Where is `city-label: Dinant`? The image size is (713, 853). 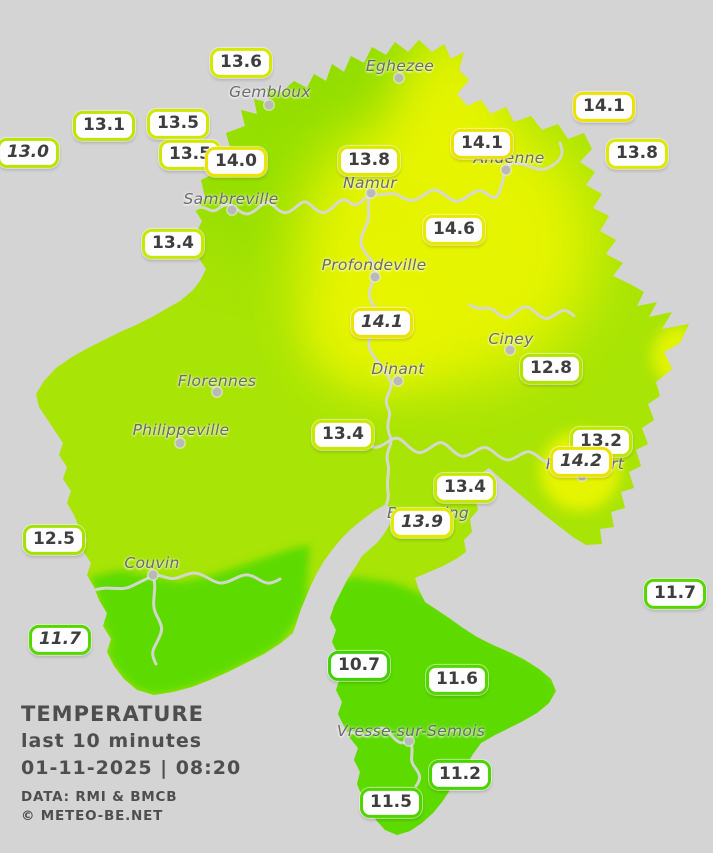
city-label: Dinant is located at coordinates (398, 369).